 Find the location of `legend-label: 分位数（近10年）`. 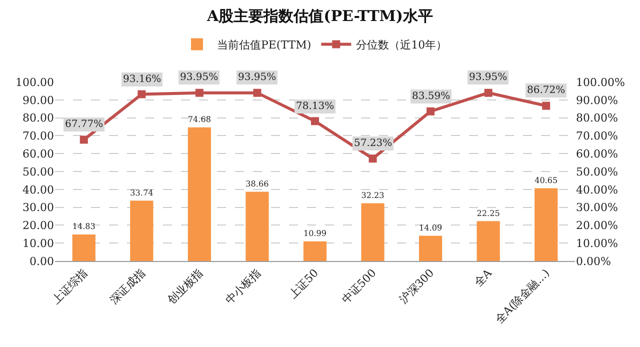

legend-label: 分位数（近10年） is located at coordinates (402, 45).